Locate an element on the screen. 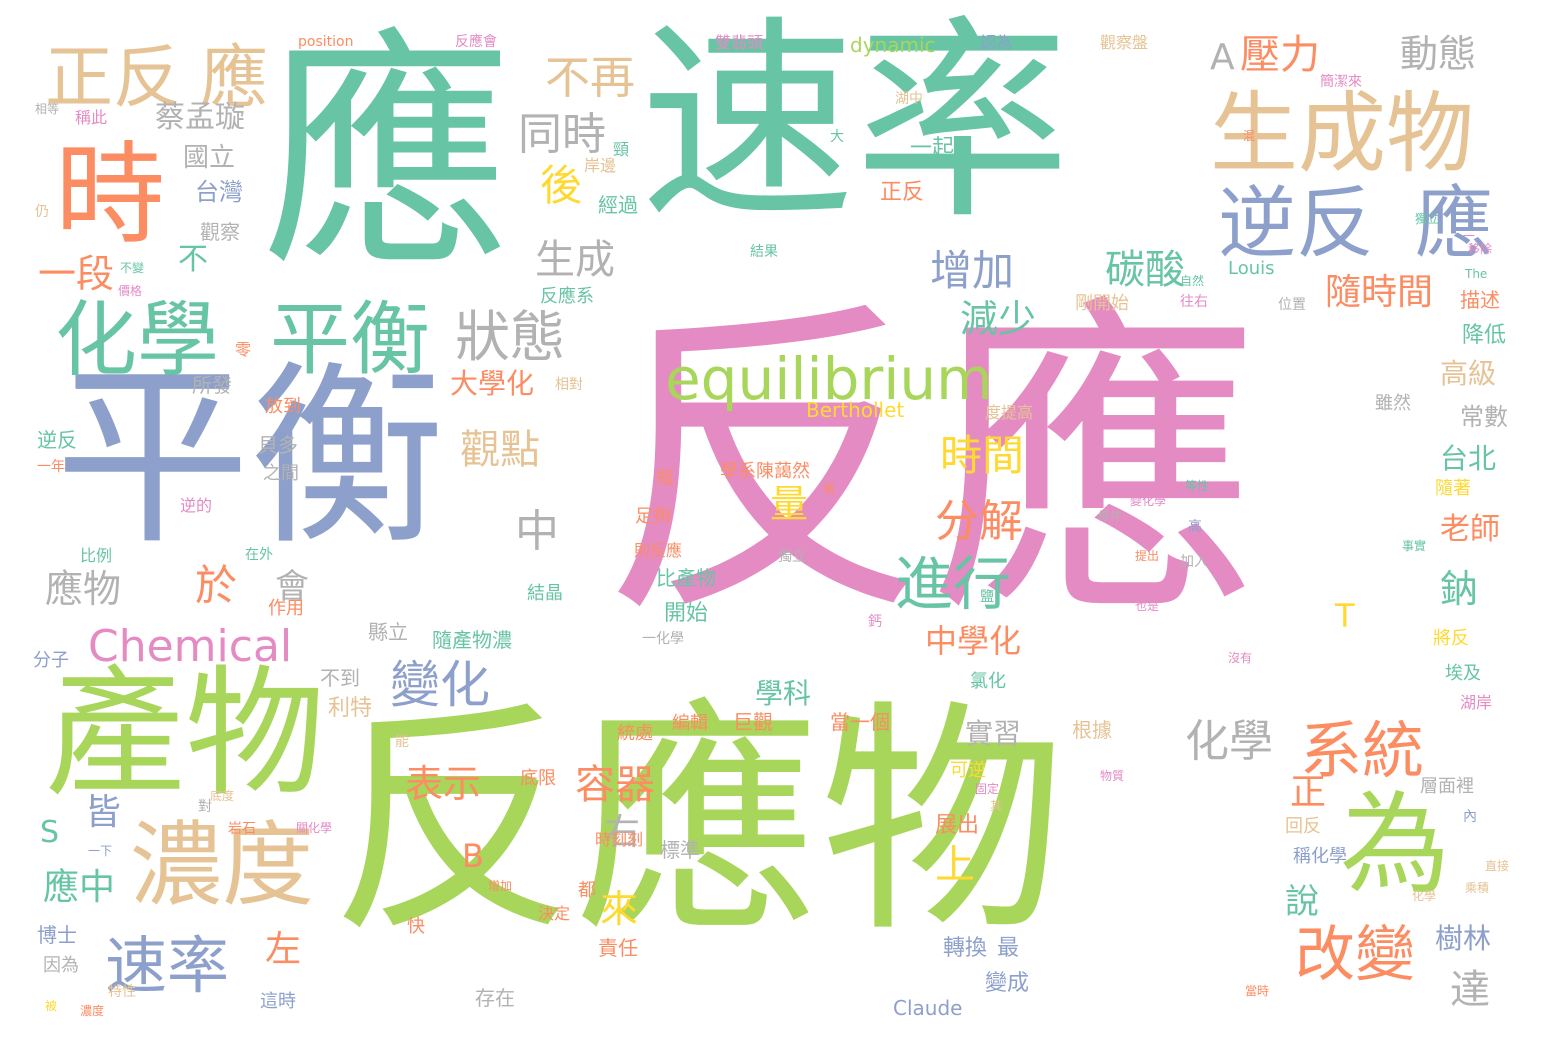 The height and width of the screenshot is (1052, 1548). cloud-word: 相對 is located at coordinates (569, 385).